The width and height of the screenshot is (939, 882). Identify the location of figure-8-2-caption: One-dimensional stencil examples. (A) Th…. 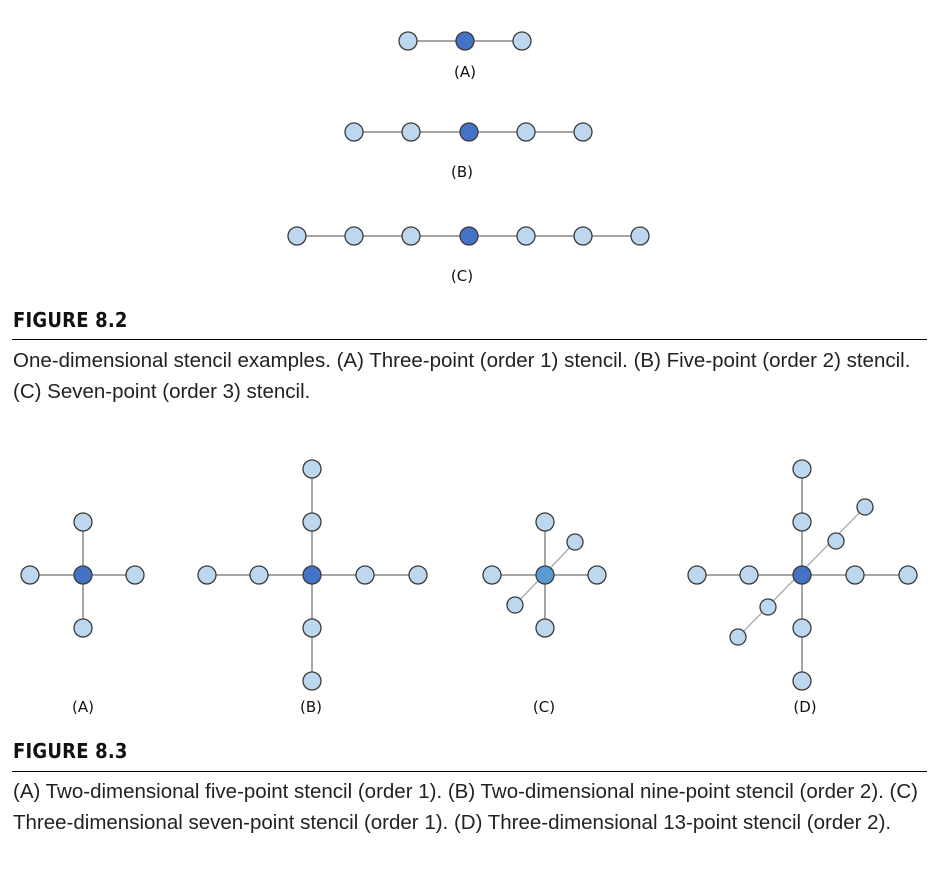
(462, 376).